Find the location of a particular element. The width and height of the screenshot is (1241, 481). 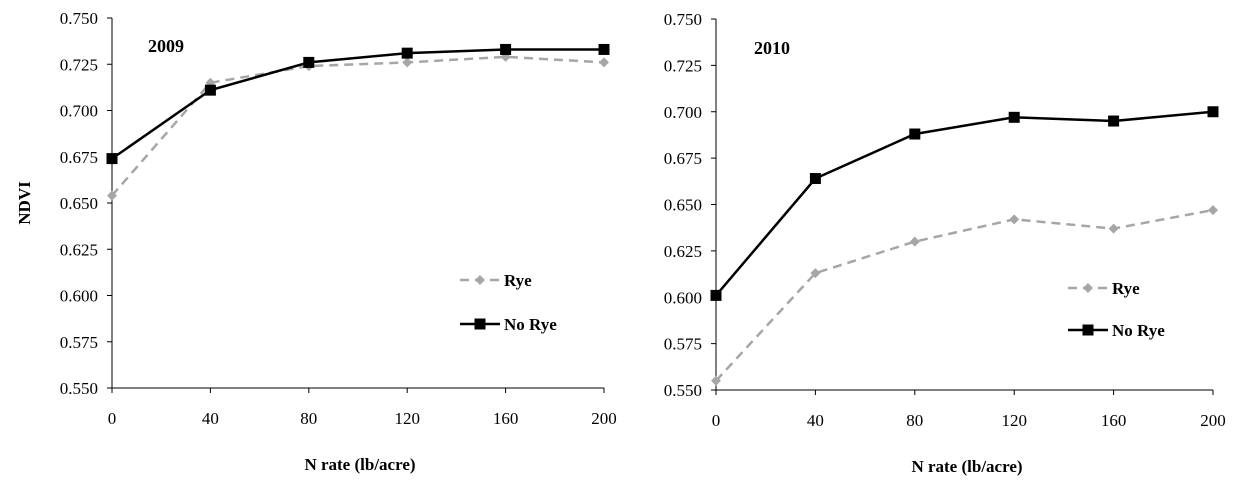

series-group is located at coordinates (358, 122).